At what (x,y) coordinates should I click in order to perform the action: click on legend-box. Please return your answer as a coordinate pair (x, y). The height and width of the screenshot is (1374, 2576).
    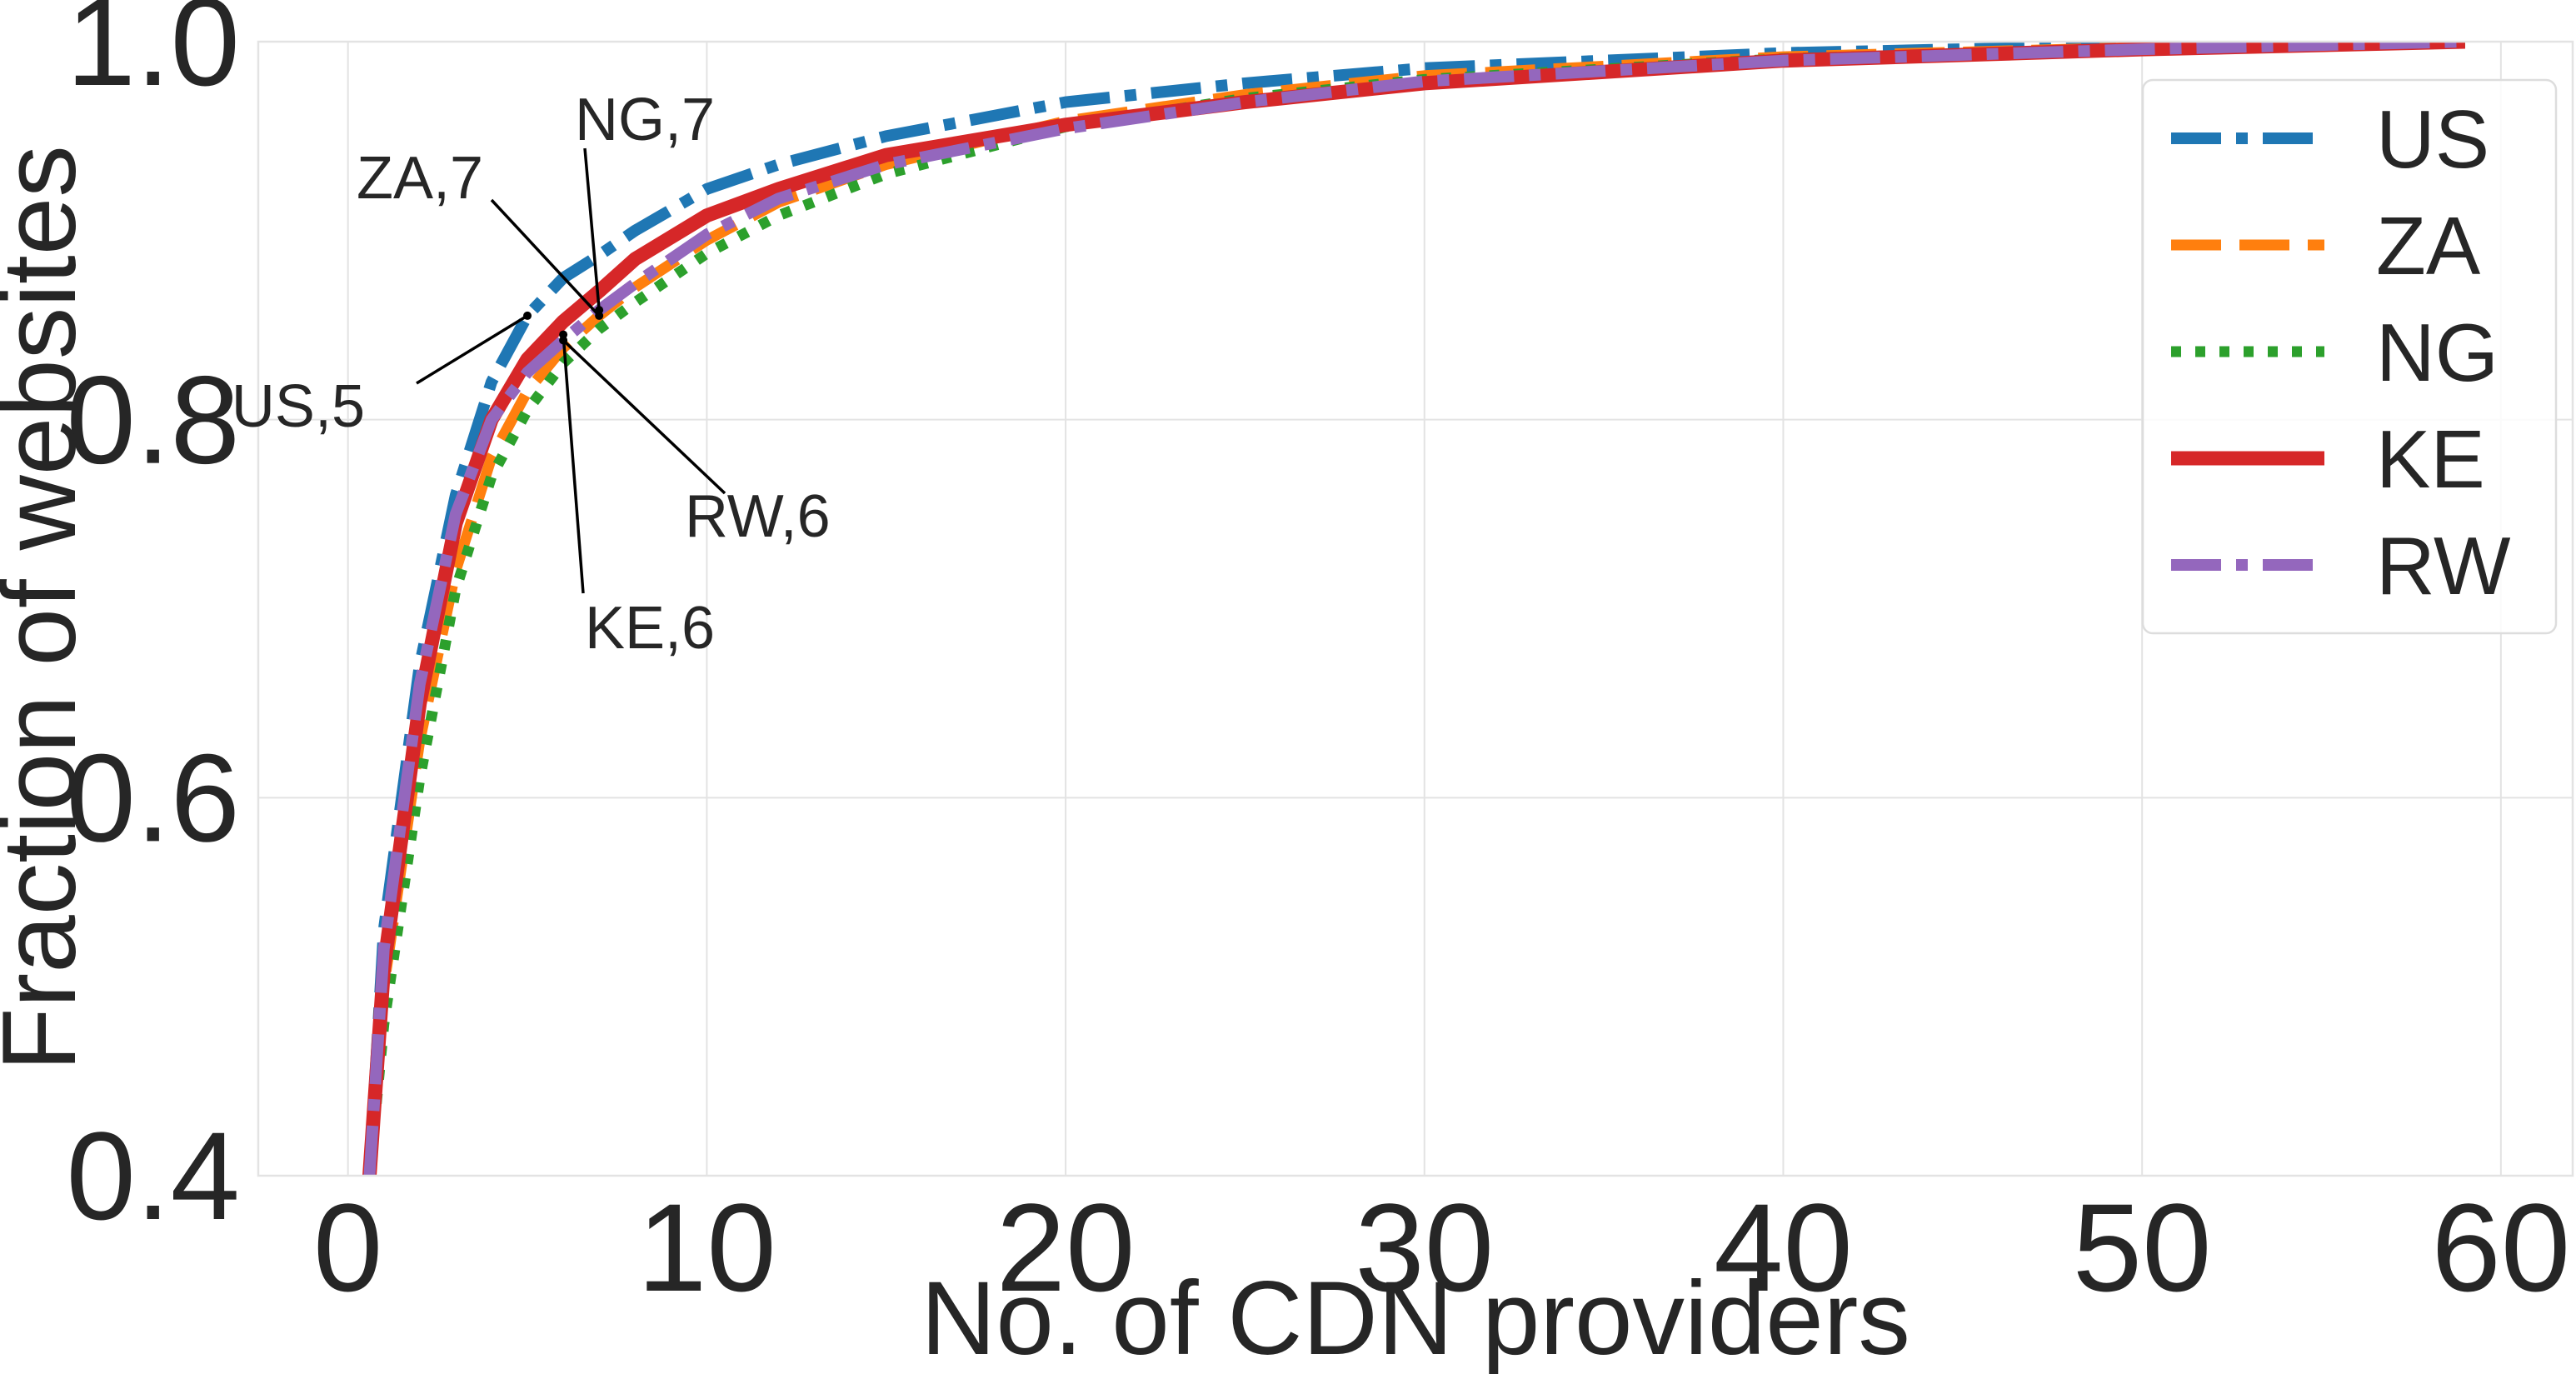
    Looking at the image, I should click on (2349, 356).